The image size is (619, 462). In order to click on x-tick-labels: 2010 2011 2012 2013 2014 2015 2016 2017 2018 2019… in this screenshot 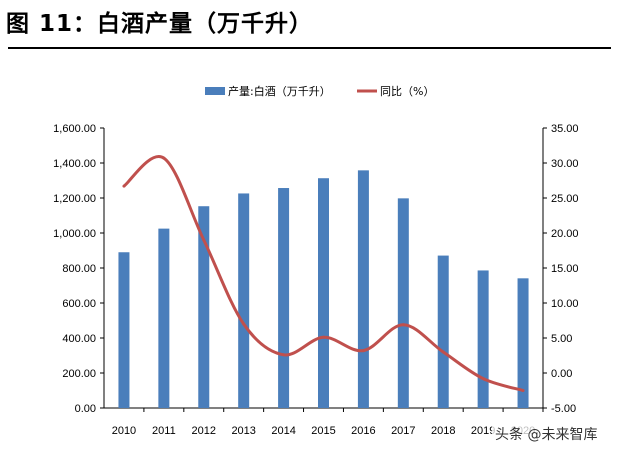, I will do `click(328, 422)`.